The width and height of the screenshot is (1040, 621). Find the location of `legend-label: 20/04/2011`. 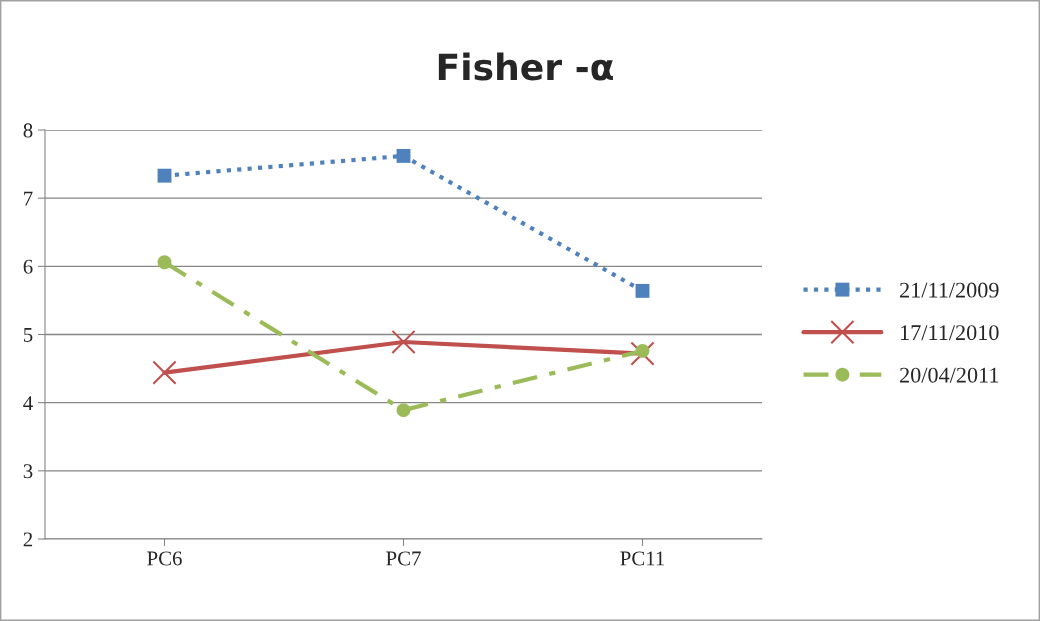

legend-label: 20/04/2011 is located at coordinates (949, 375).